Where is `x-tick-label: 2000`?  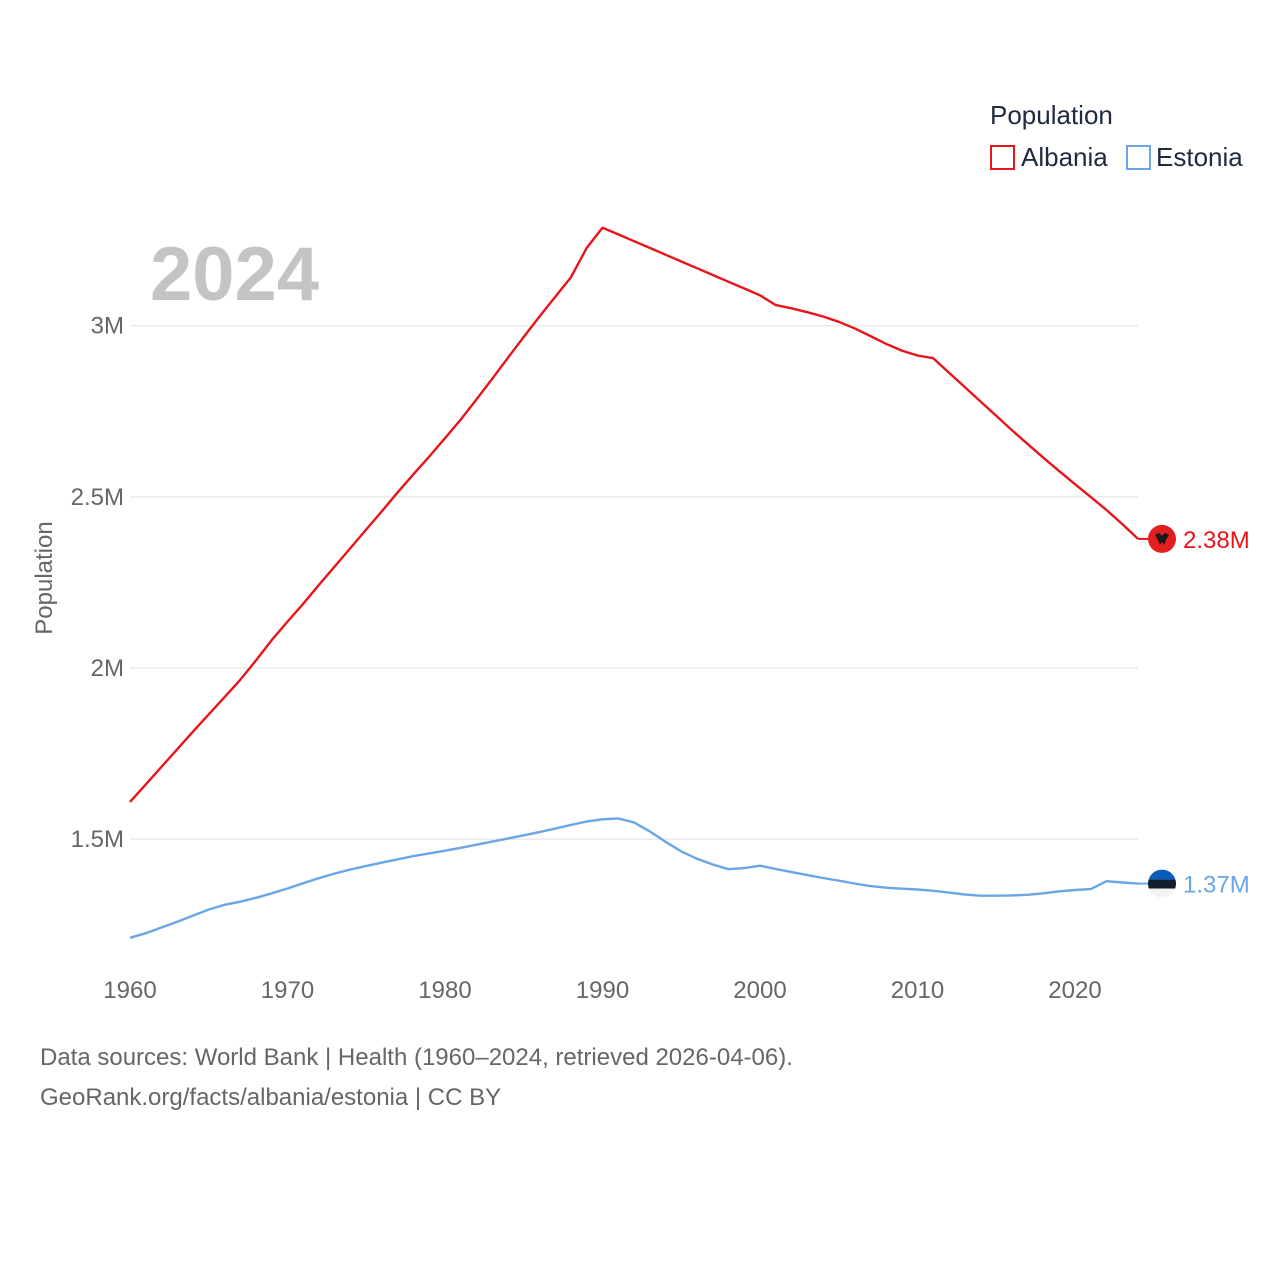 x-tick-label: 2000 is located at coordinates (759, 990).